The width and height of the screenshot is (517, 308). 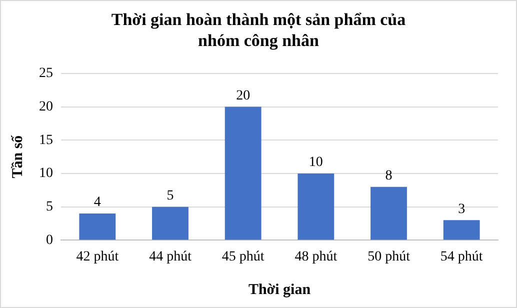 I want to click on data-label: 10, so click(x=315, y=162).